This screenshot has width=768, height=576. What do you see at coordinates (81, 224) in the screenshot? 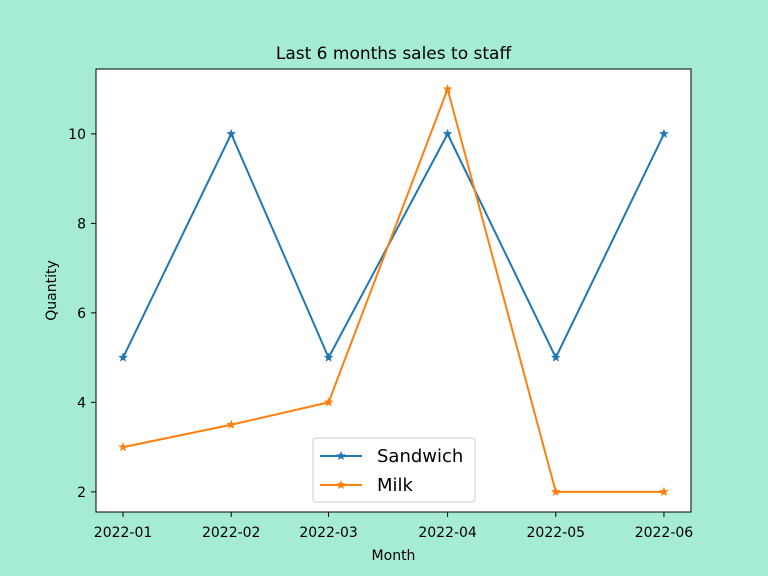
I see `y-tick-label: 8` at bounding box center [81, 224].